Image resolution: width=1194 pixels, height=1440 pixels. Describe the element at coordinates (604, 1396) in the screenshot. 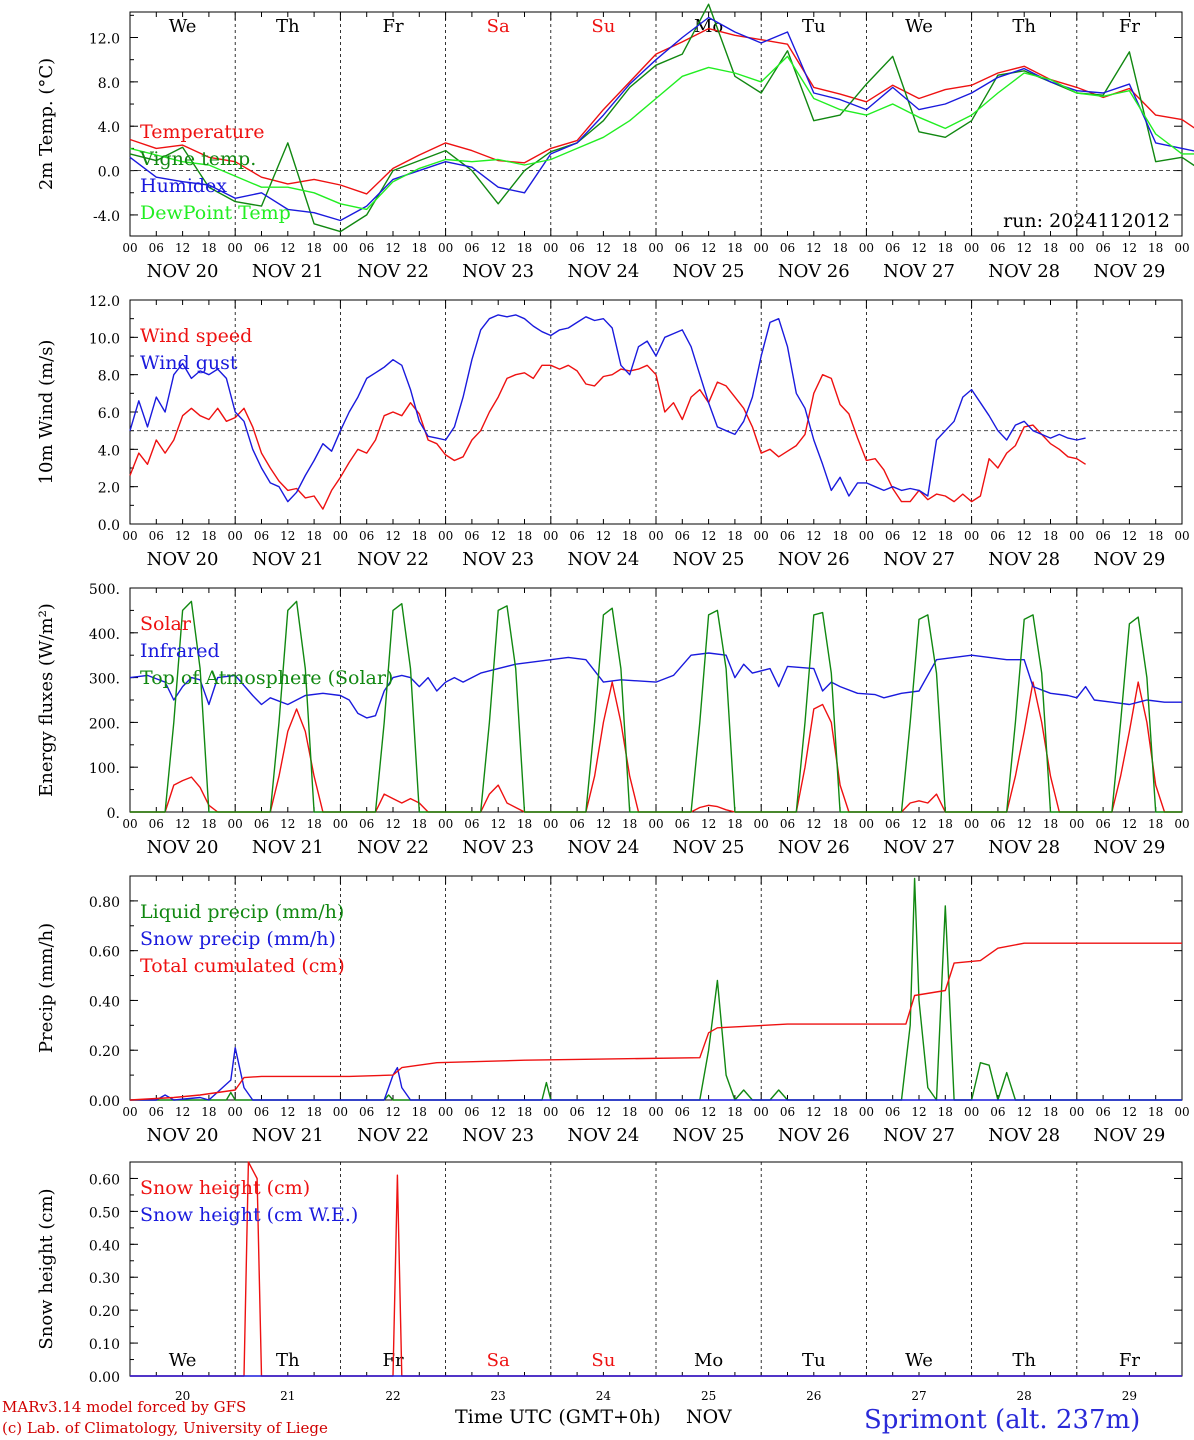

I see `day-number-label: 24` at that location.